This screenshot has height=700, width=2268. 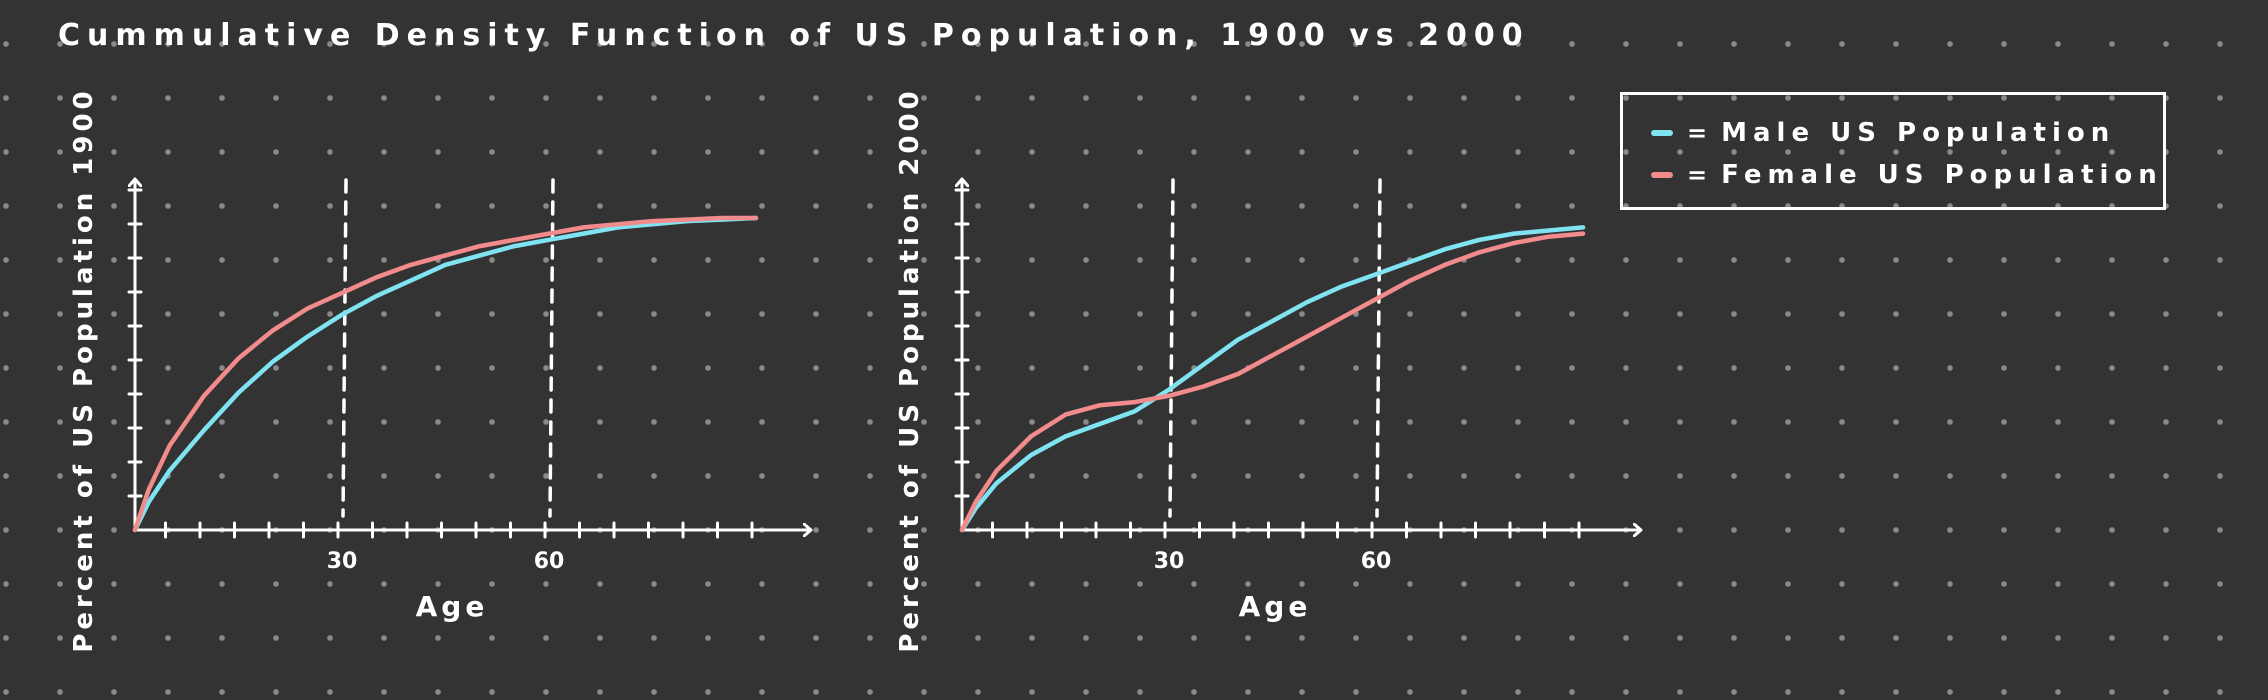 I want to click on legend-label-female: Female US Population, so click(x=1942, y=175).